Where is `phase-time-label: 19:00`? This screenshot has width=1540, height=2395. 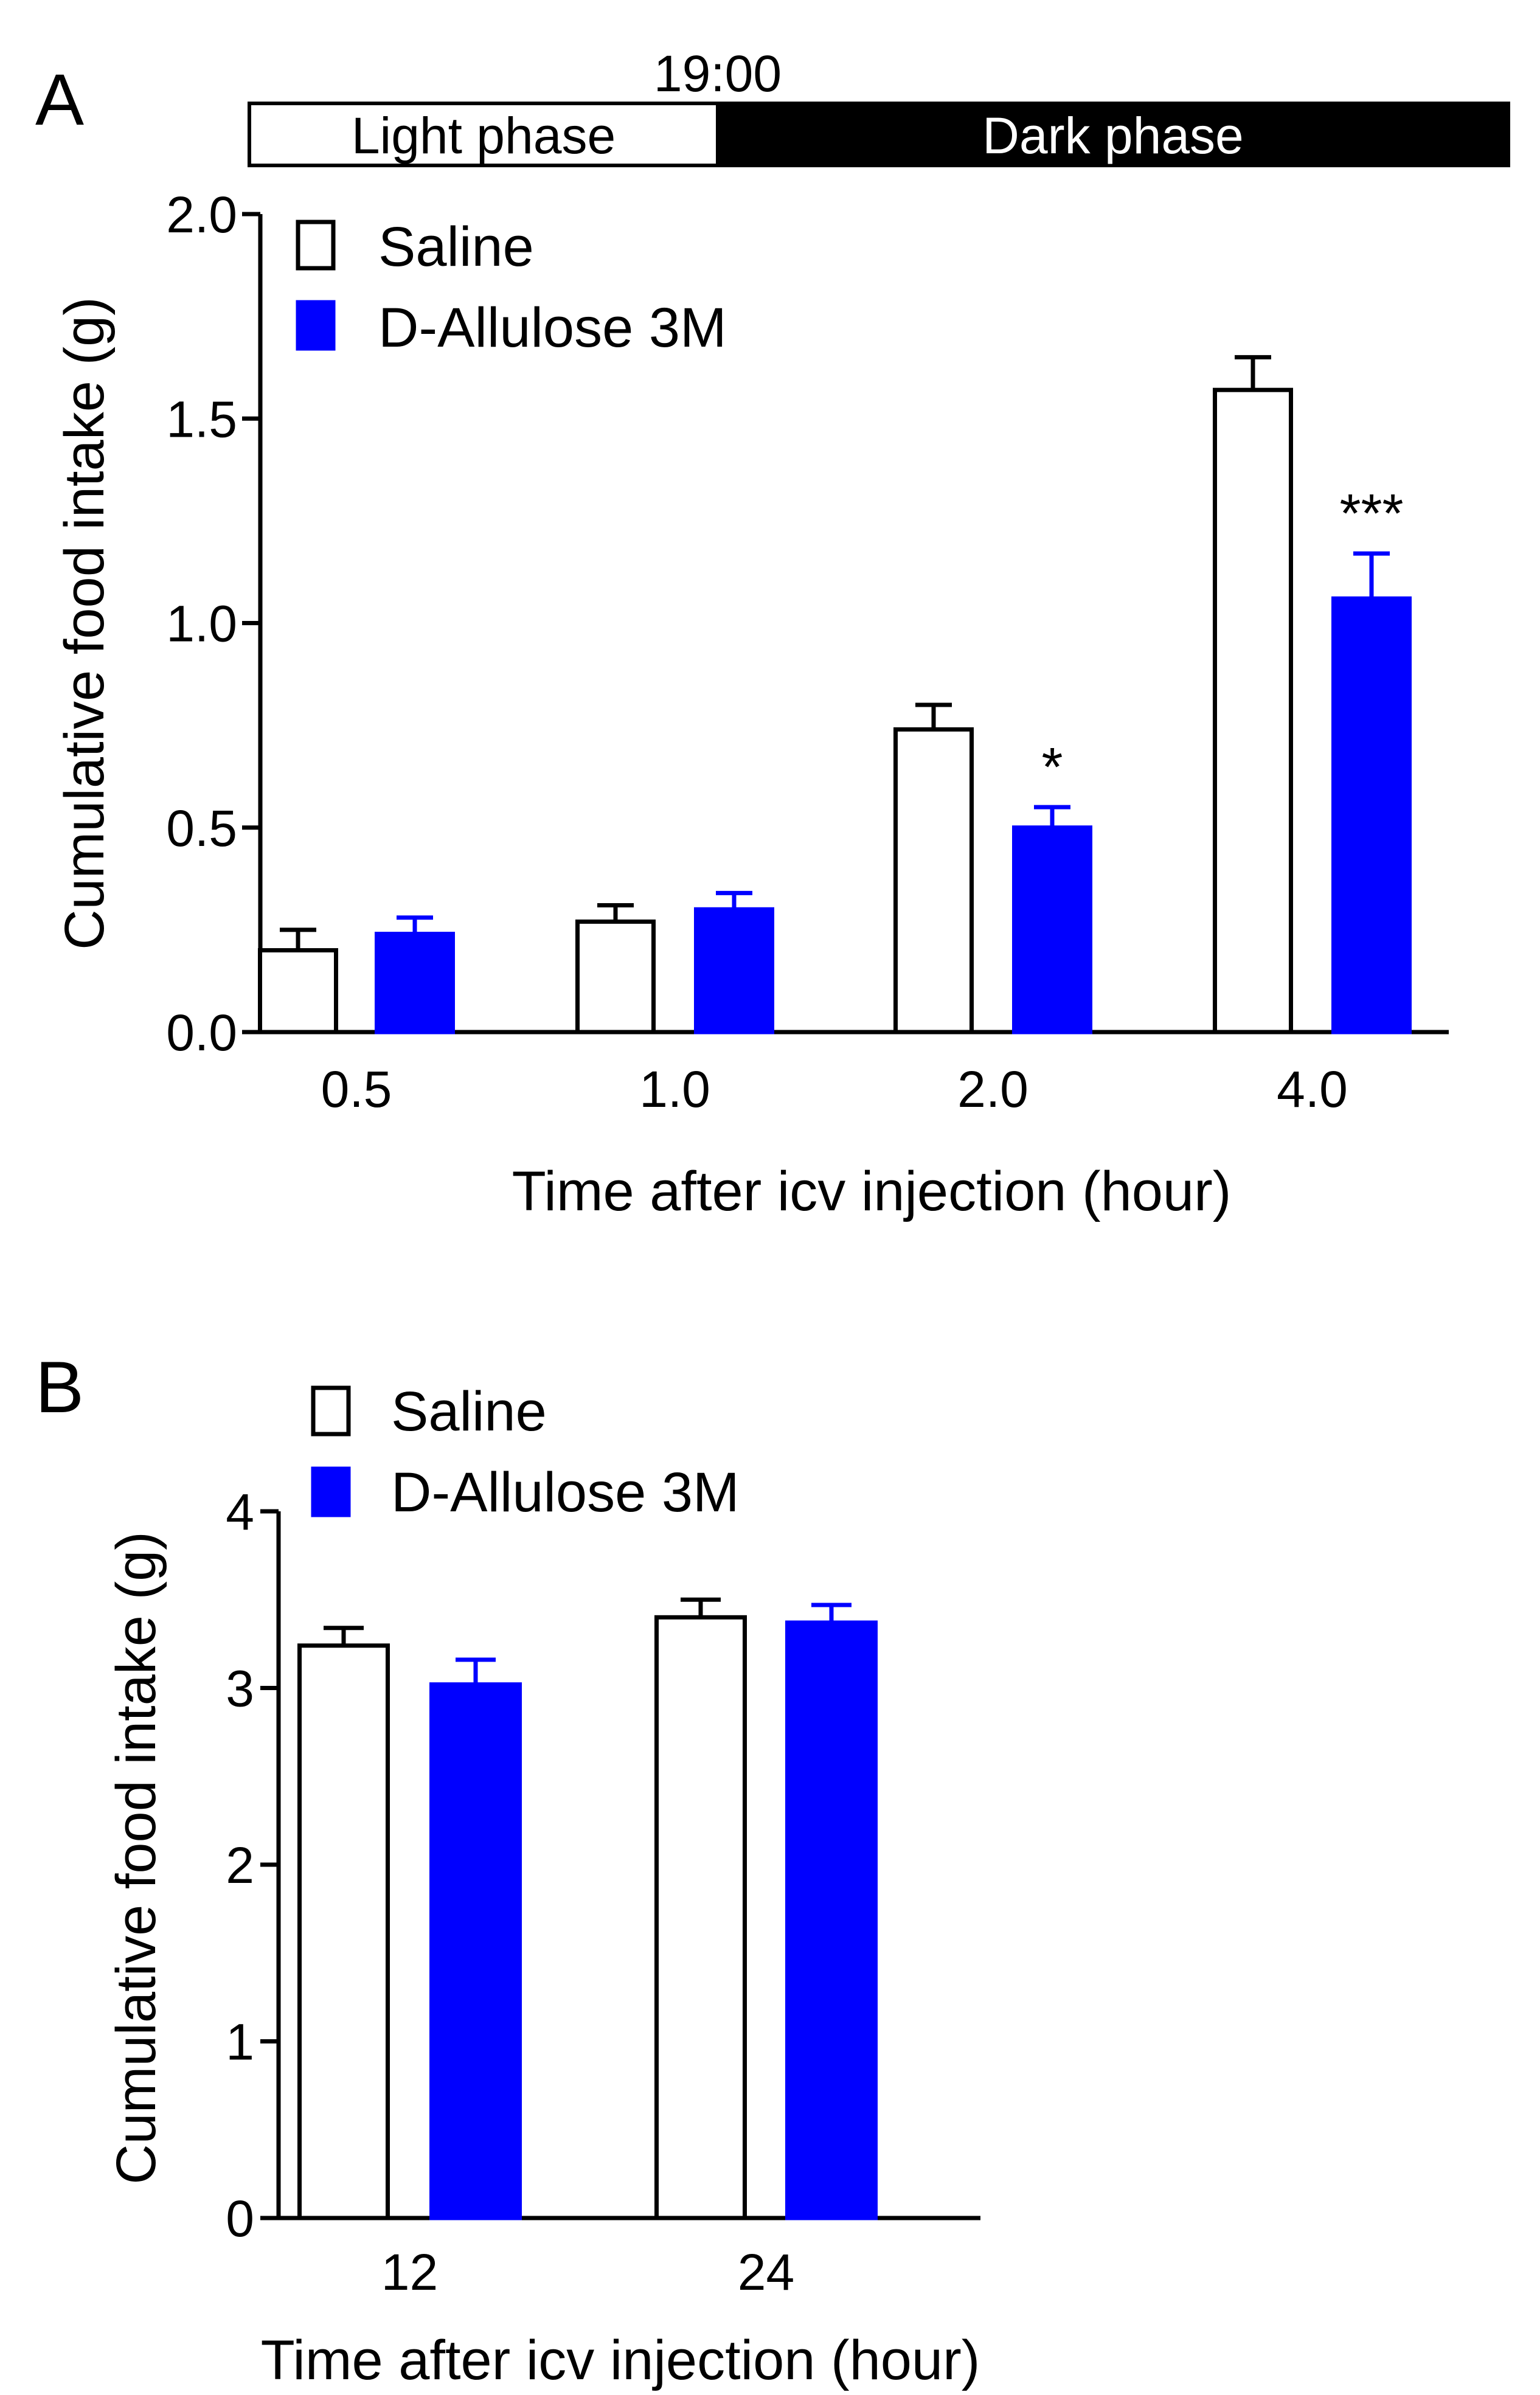 phase-time-label: 19:00 is located at coordinates (718, 73).